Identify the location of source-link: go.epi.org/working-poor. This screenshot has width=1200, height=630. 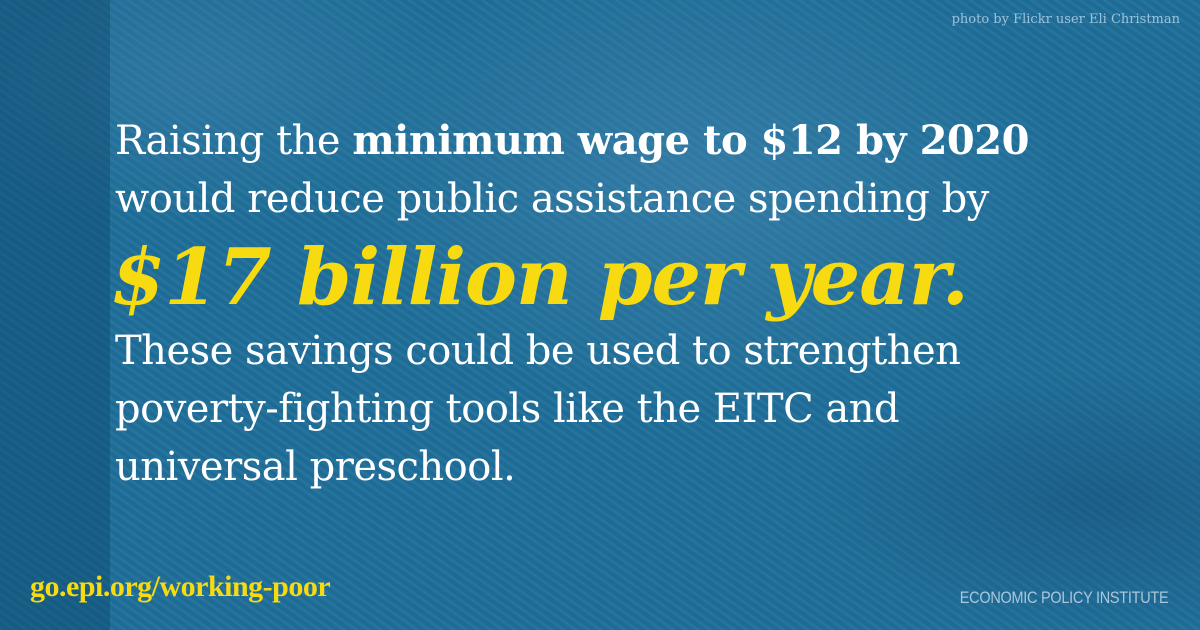
(180, 586).